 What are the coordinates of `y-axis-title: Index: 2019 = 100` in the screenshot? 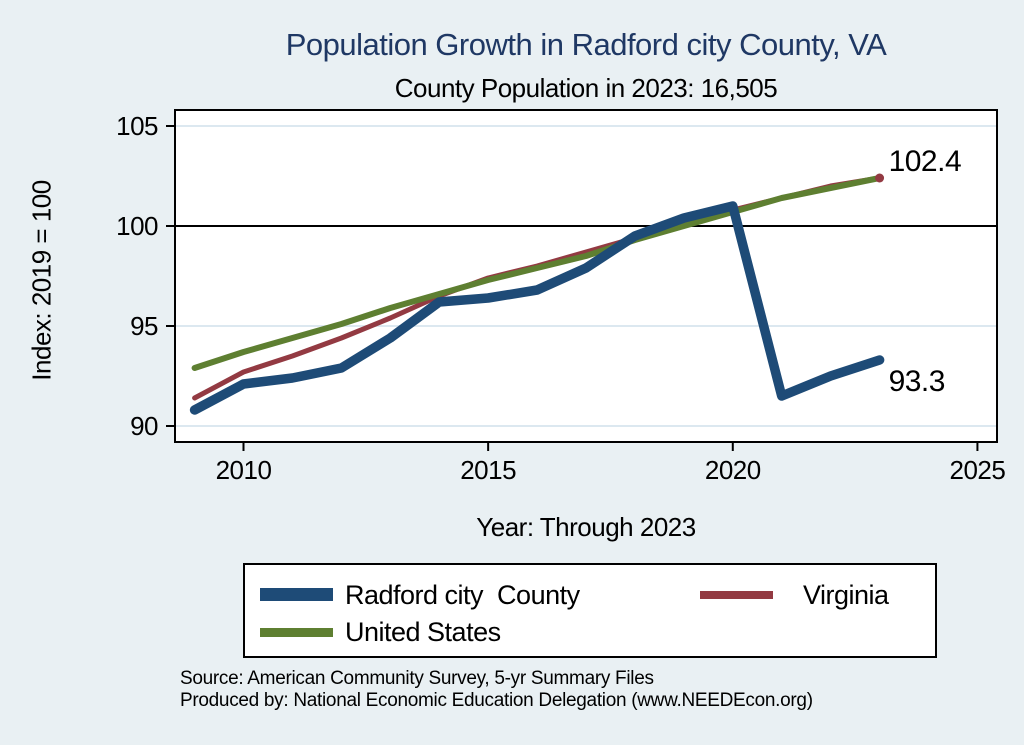 It's located at (41, 280).